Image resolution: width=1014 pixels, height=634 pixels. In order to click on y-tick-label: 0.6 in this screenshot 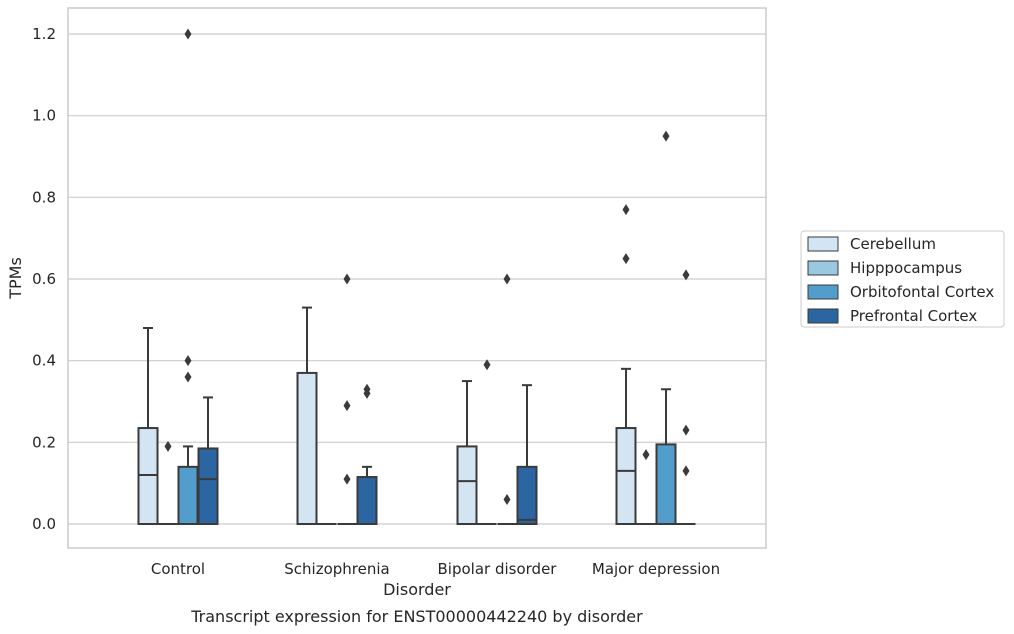, I will do `click(44, 279)`.